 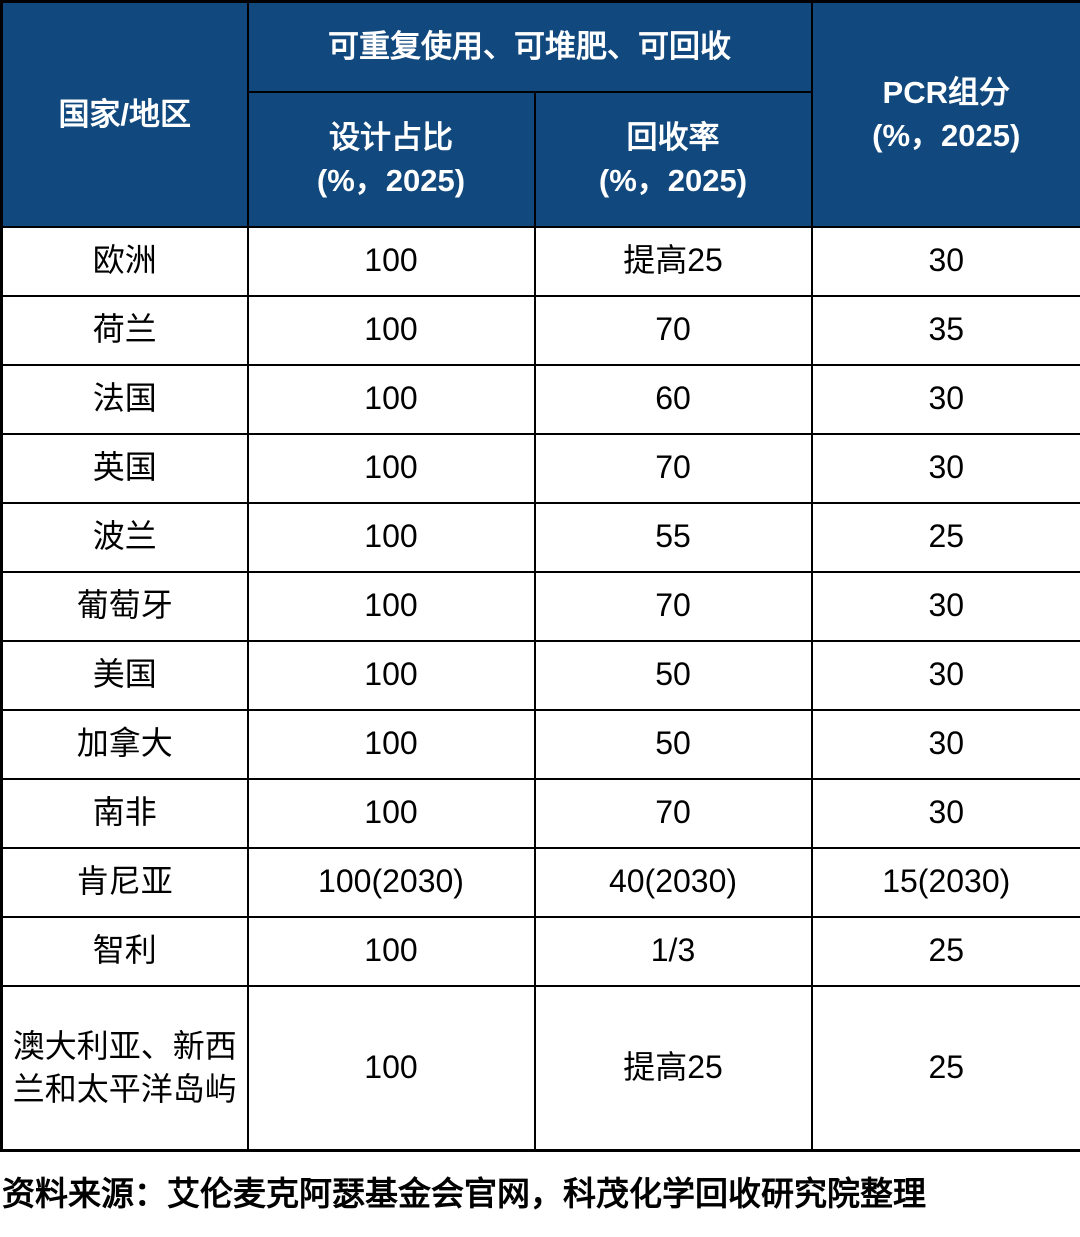 I want to click on header-design-share-unit: (%，2025), so click(x=391, y=180).